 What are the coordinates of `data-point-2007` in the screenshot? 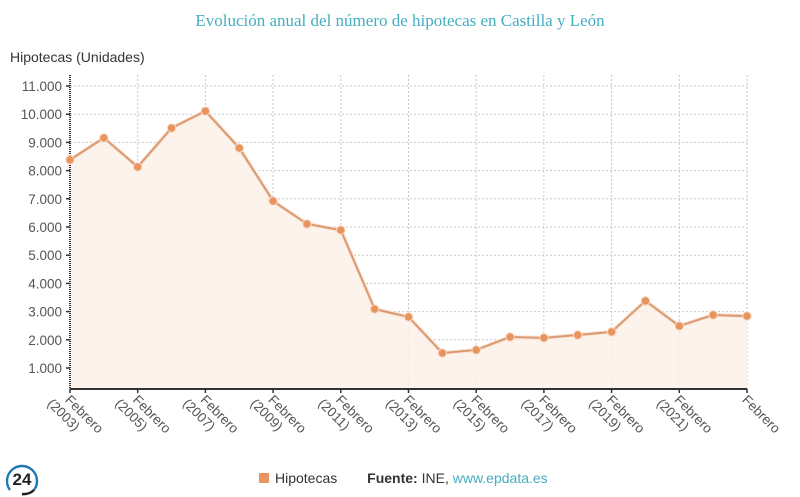 It's located at (205, 111).